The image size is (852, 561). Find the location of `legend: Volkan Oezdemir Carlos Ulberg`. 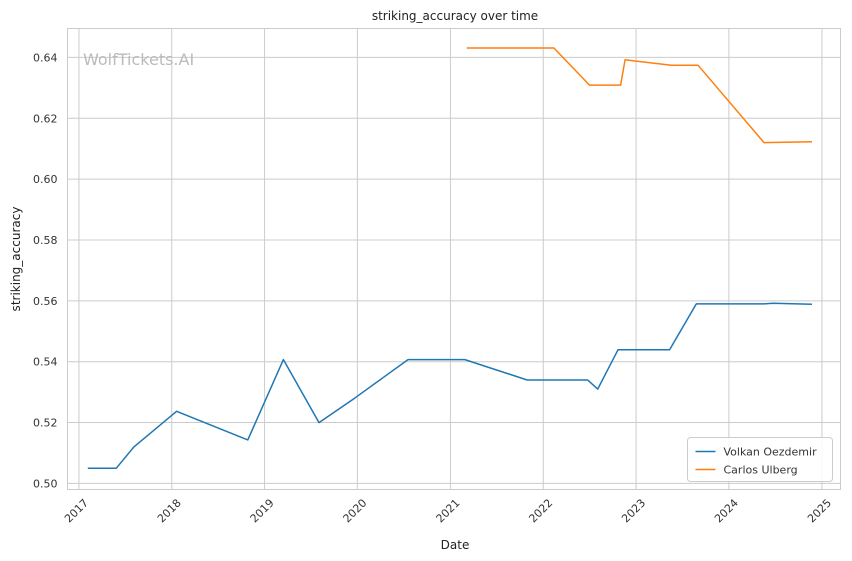

legend: Volkan Oezdemir Carlos Ulberg is located at coordinates (760, 459).